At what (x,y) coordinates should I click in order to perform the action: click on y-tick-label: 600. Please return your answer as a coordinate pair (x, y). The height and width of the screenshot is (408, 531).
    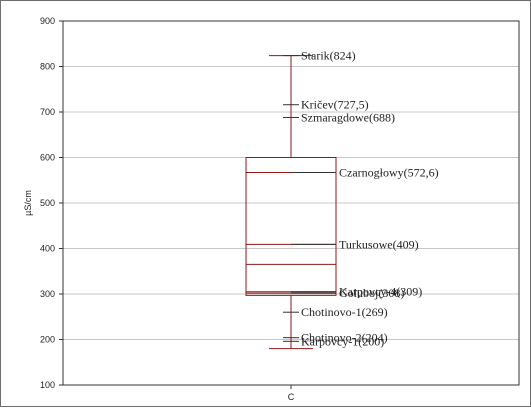
    Looking at the image, I should click on (47, 158).